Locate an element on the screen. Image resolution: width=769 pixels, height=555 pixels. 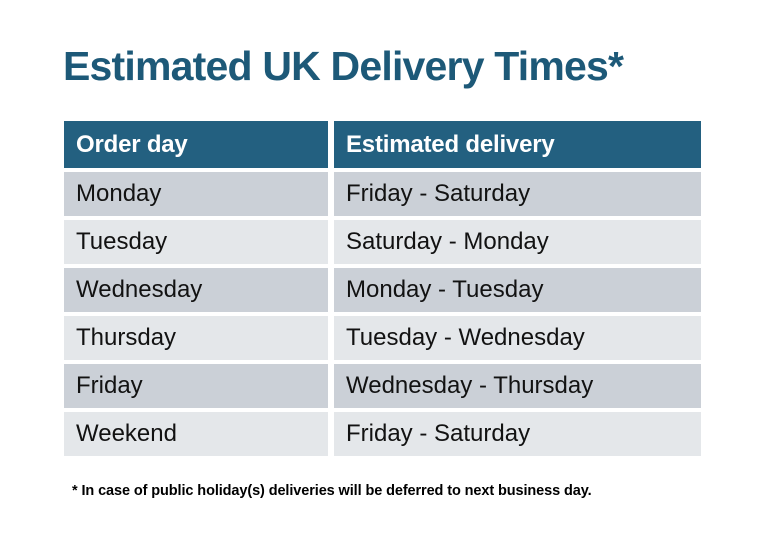
column-header-estimated-delivery: Estimated delivery is located at coordinates (517, 144).